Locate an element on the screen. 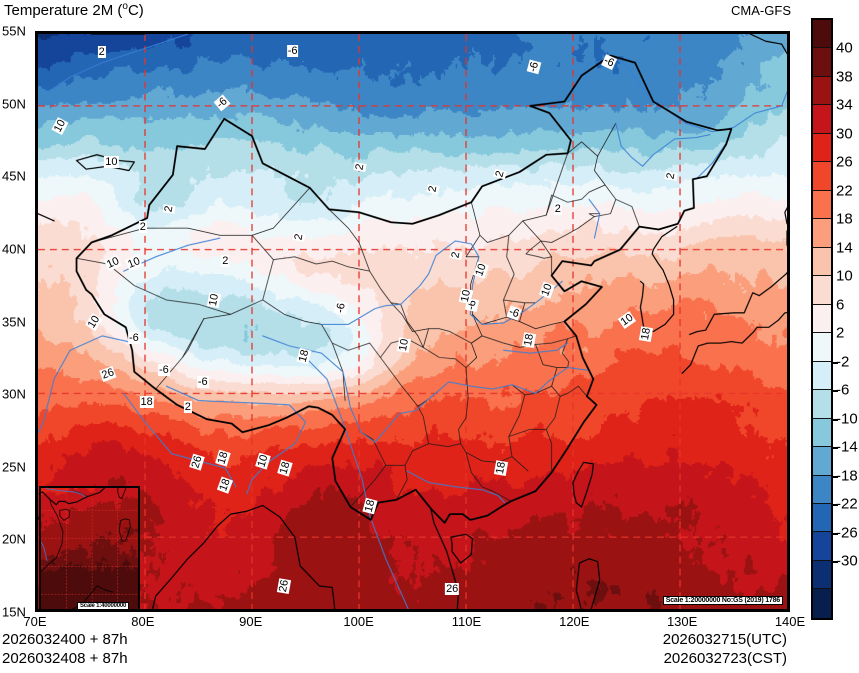 The width and height of the screenshot is (859, 673). colorbar-label: -6 is located at coordinates (843, 390).